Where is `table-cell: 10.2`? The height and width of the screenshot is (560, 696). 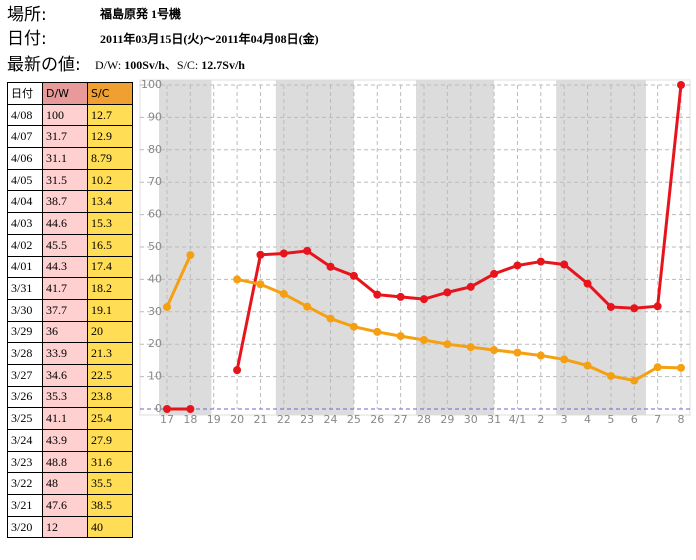
table-cell: 10.2 is located at coordinates (110, 180).